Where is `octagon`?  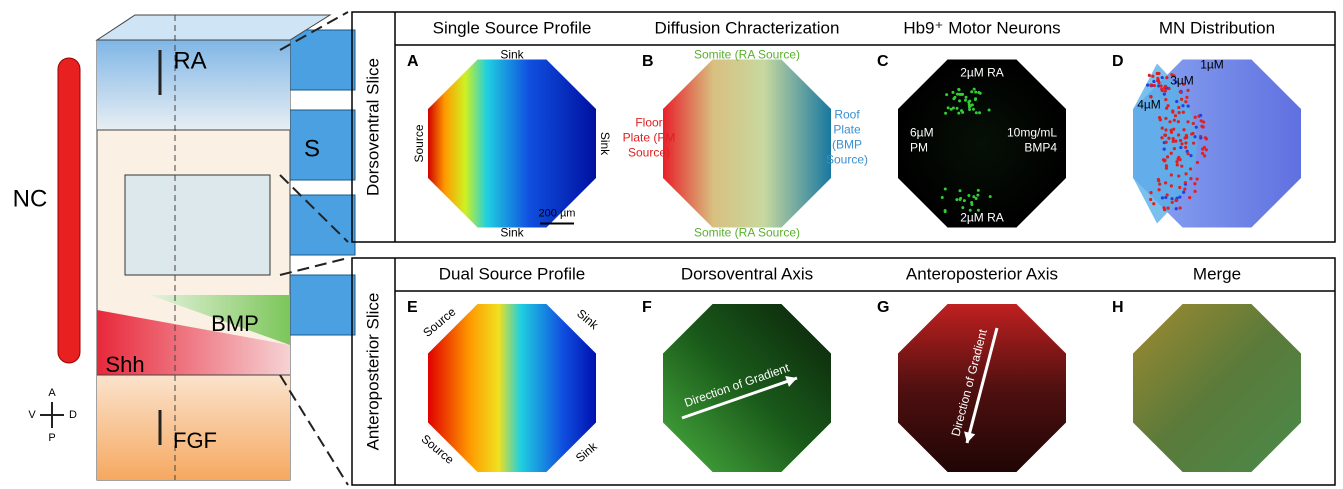
octagon is located at coordinates (982, 143).